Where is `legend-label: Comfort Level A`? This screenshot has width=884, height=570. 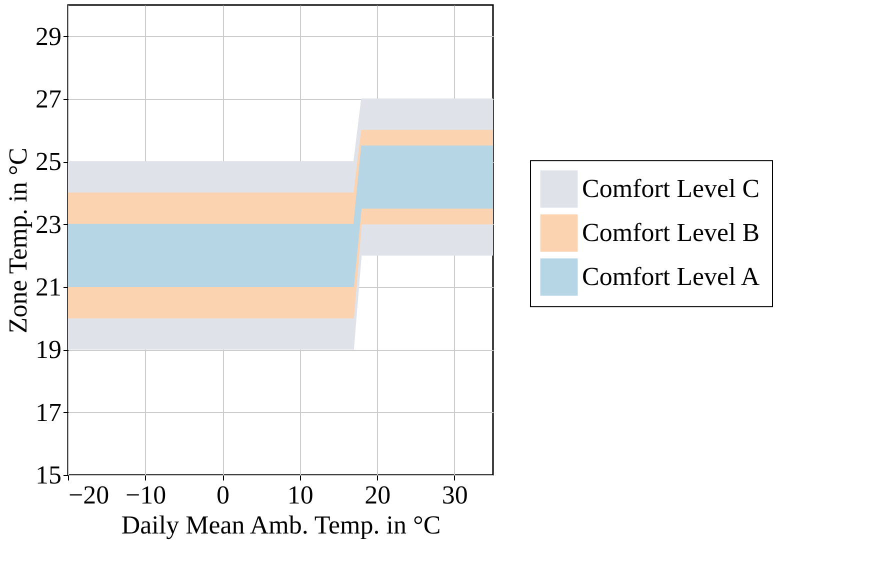 legend-label: Comfort Level A is located at coordinates (671, 277).